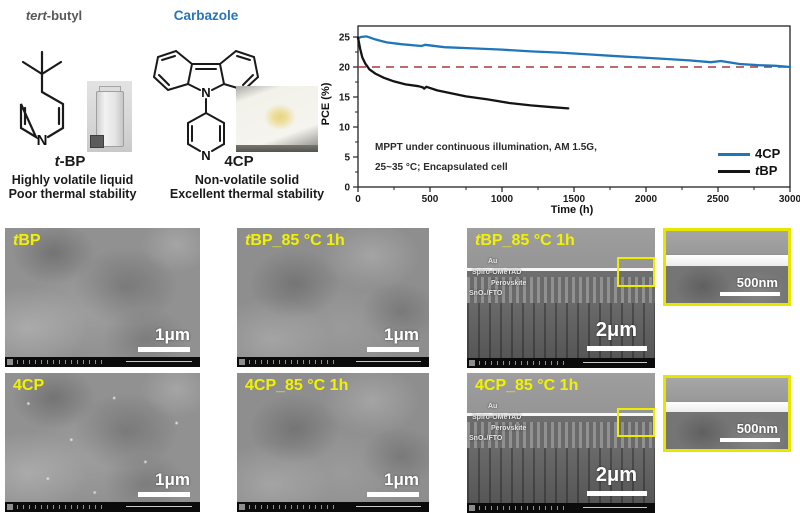  I want to click on sem-panel-4cp-85-surface: 4CP_85 °C 1h 1μm, so click(333, 442).